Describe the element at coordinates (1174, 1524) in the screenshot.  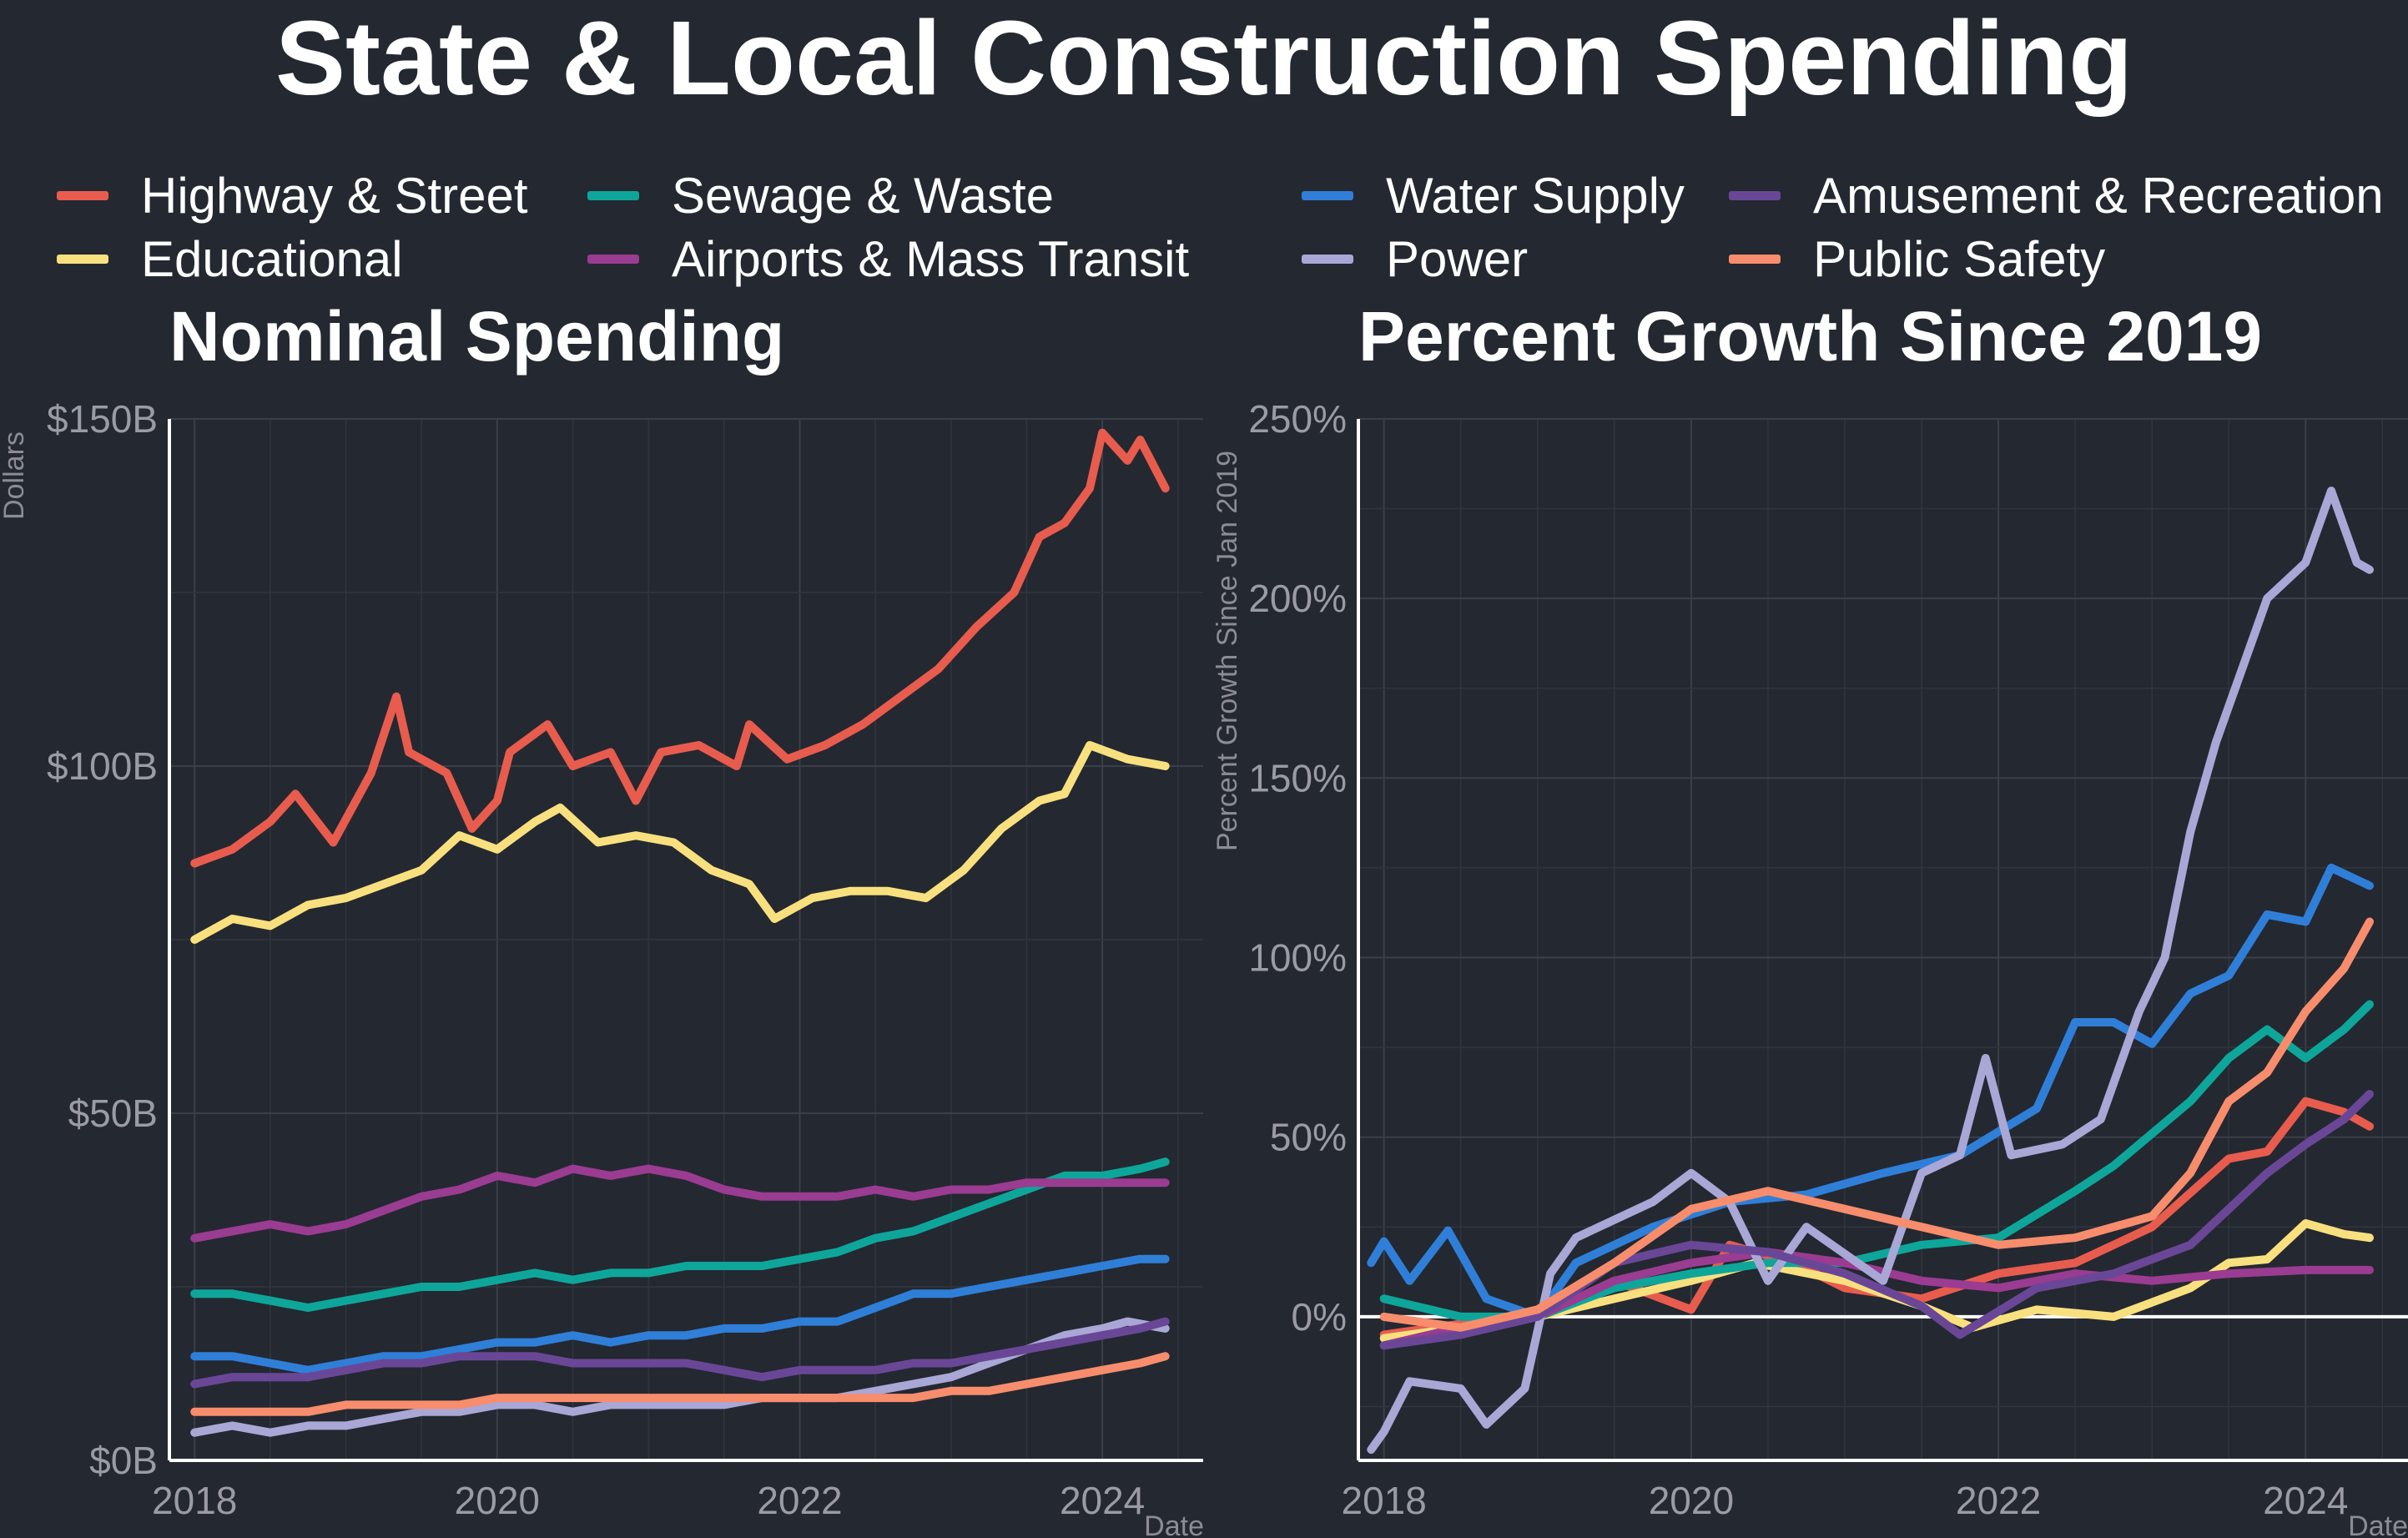
I see `panel-1-x-axis-title: Date` at that location.